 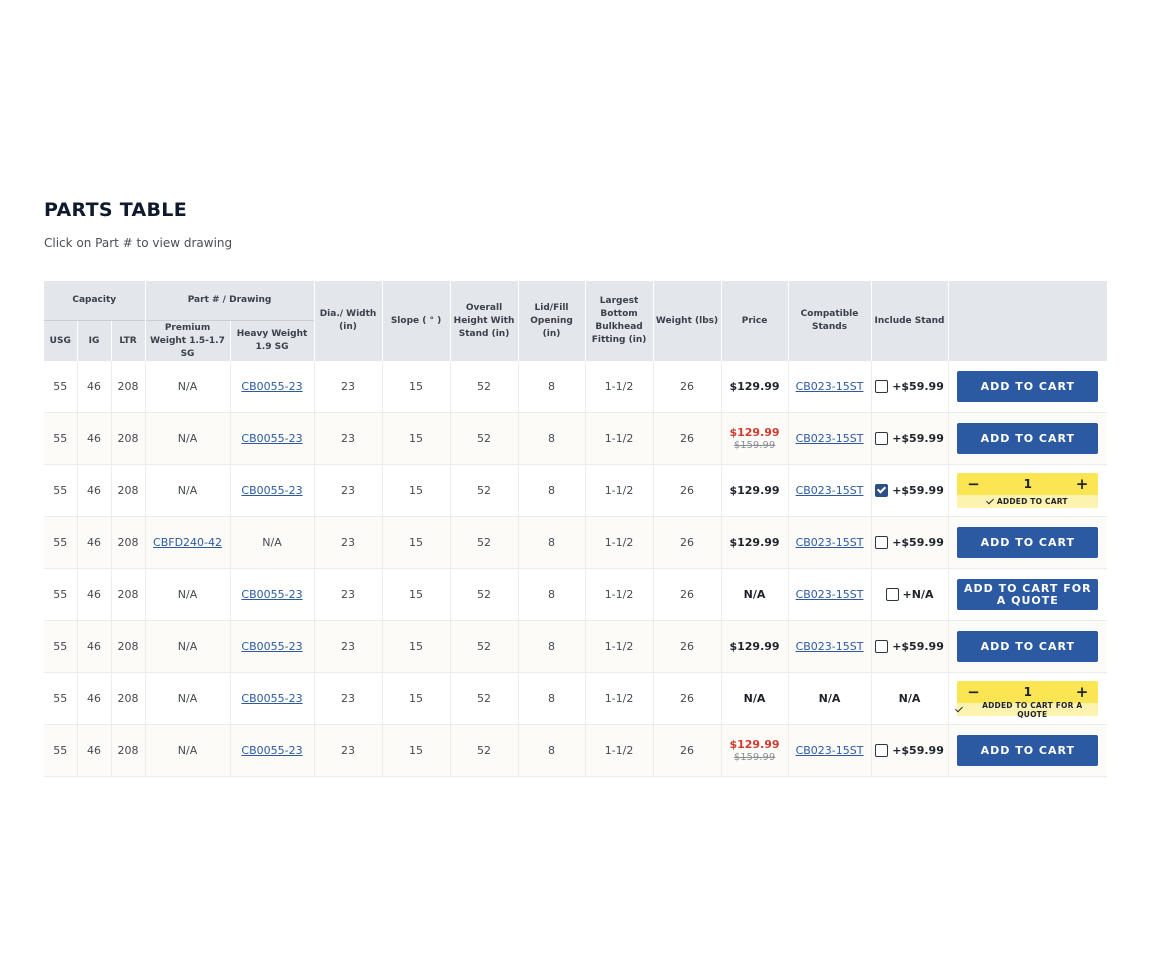 I want to click on include-stand-price: +$59.99, so click(x=918, y=490).